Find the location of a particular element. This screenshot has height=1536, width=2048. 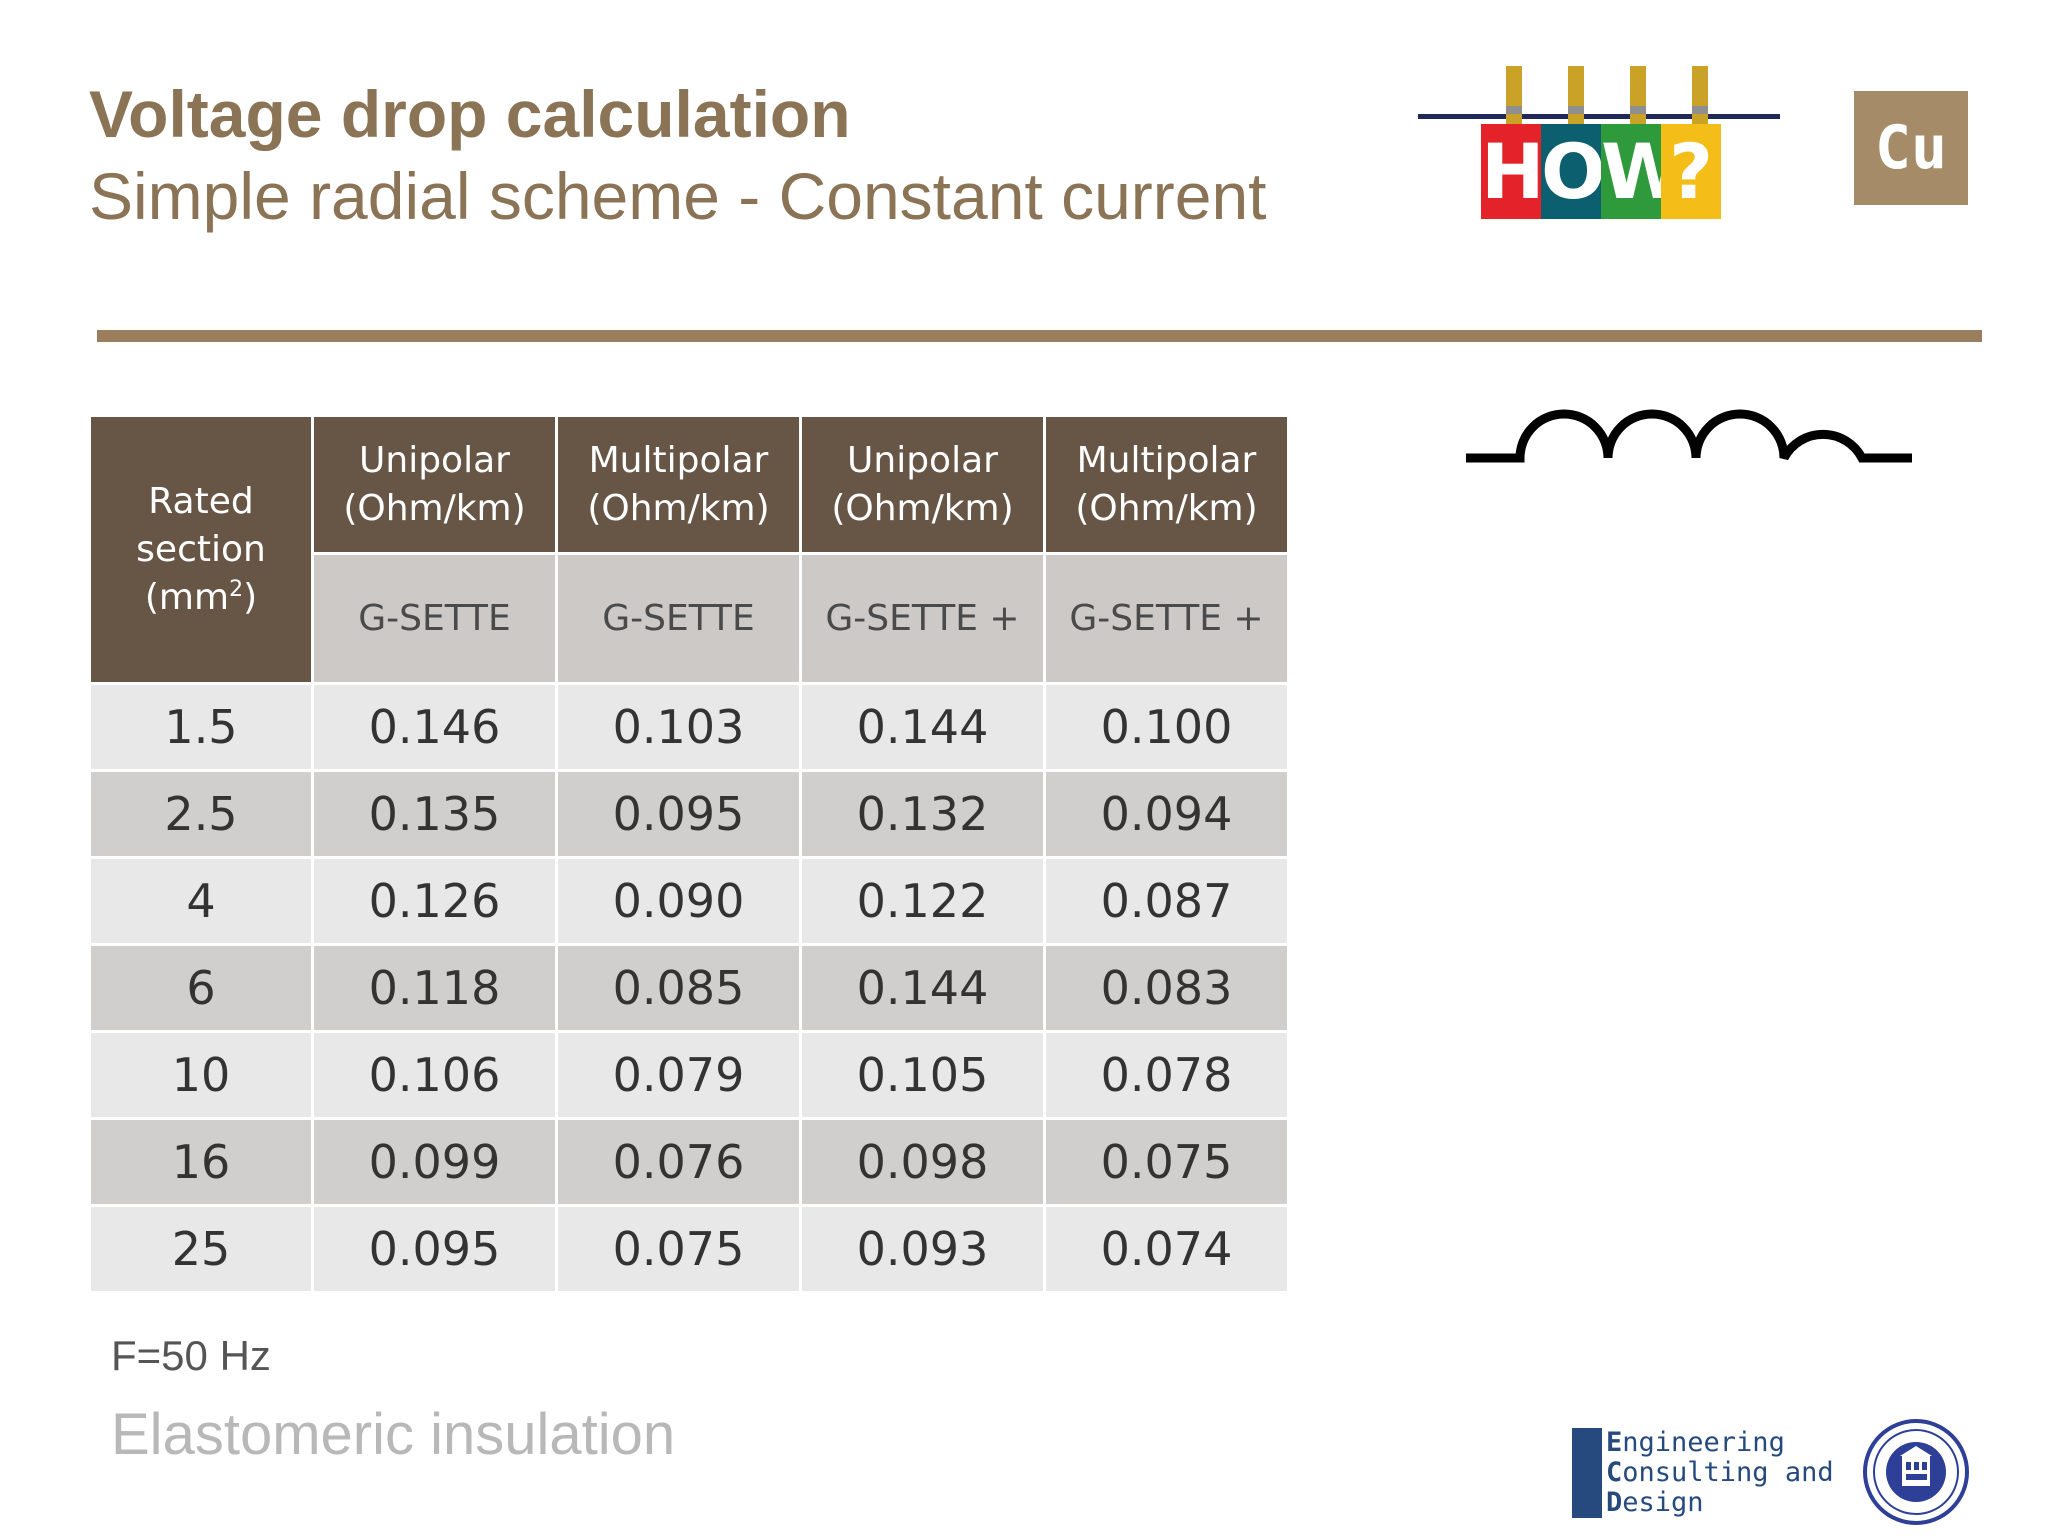

value-cell: 0.094 is located at coordinates (1166, 814).